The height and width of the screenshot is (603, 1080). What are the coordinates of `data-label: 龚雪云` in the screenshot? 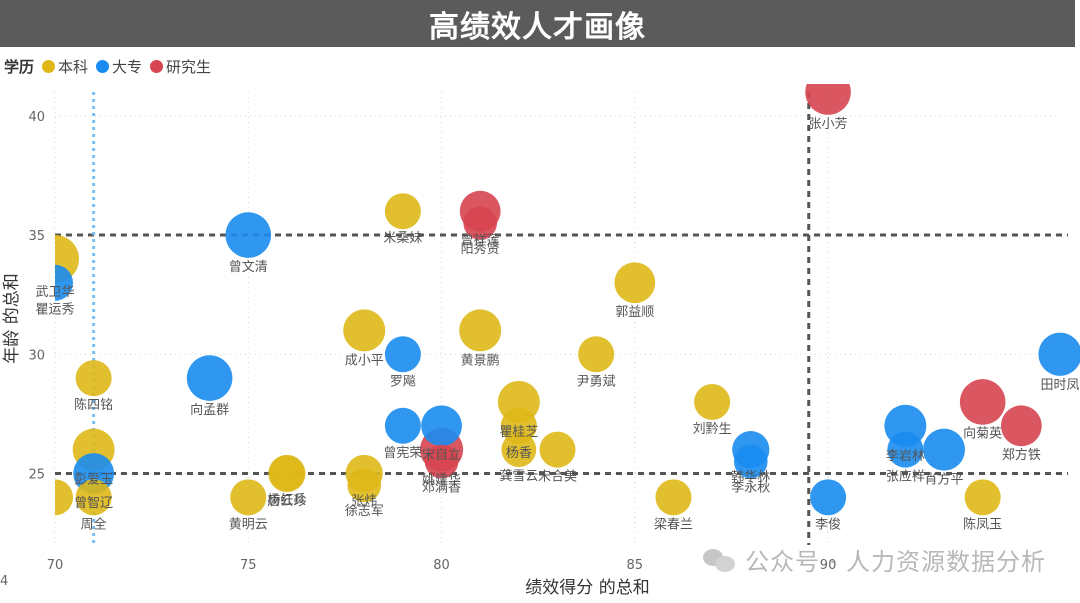 It's located at (518, 476).